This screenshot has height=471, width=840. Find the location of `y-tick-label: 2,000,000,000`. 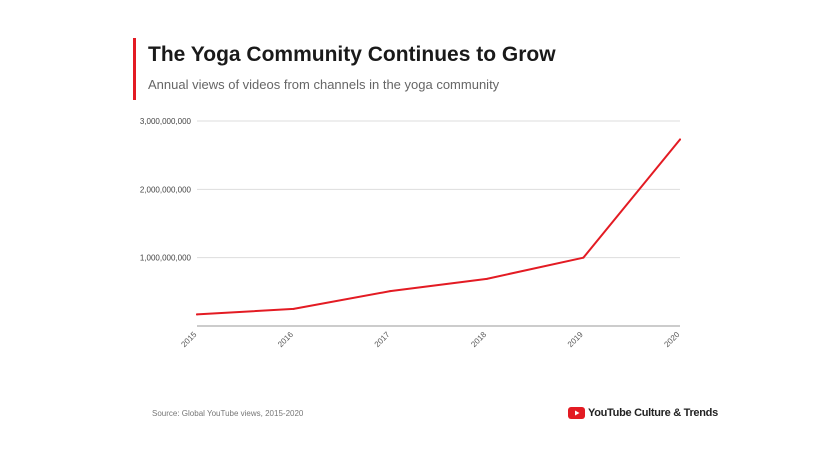

y-tick-label: 2,000,000,000 is located at coordinates (166, 189).